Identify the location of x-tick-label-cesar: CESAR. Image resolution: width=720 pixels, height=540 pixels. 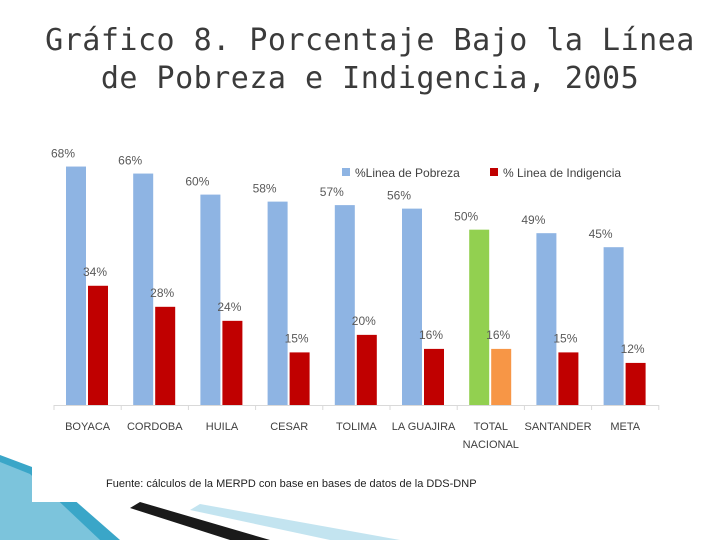
(289, 427).